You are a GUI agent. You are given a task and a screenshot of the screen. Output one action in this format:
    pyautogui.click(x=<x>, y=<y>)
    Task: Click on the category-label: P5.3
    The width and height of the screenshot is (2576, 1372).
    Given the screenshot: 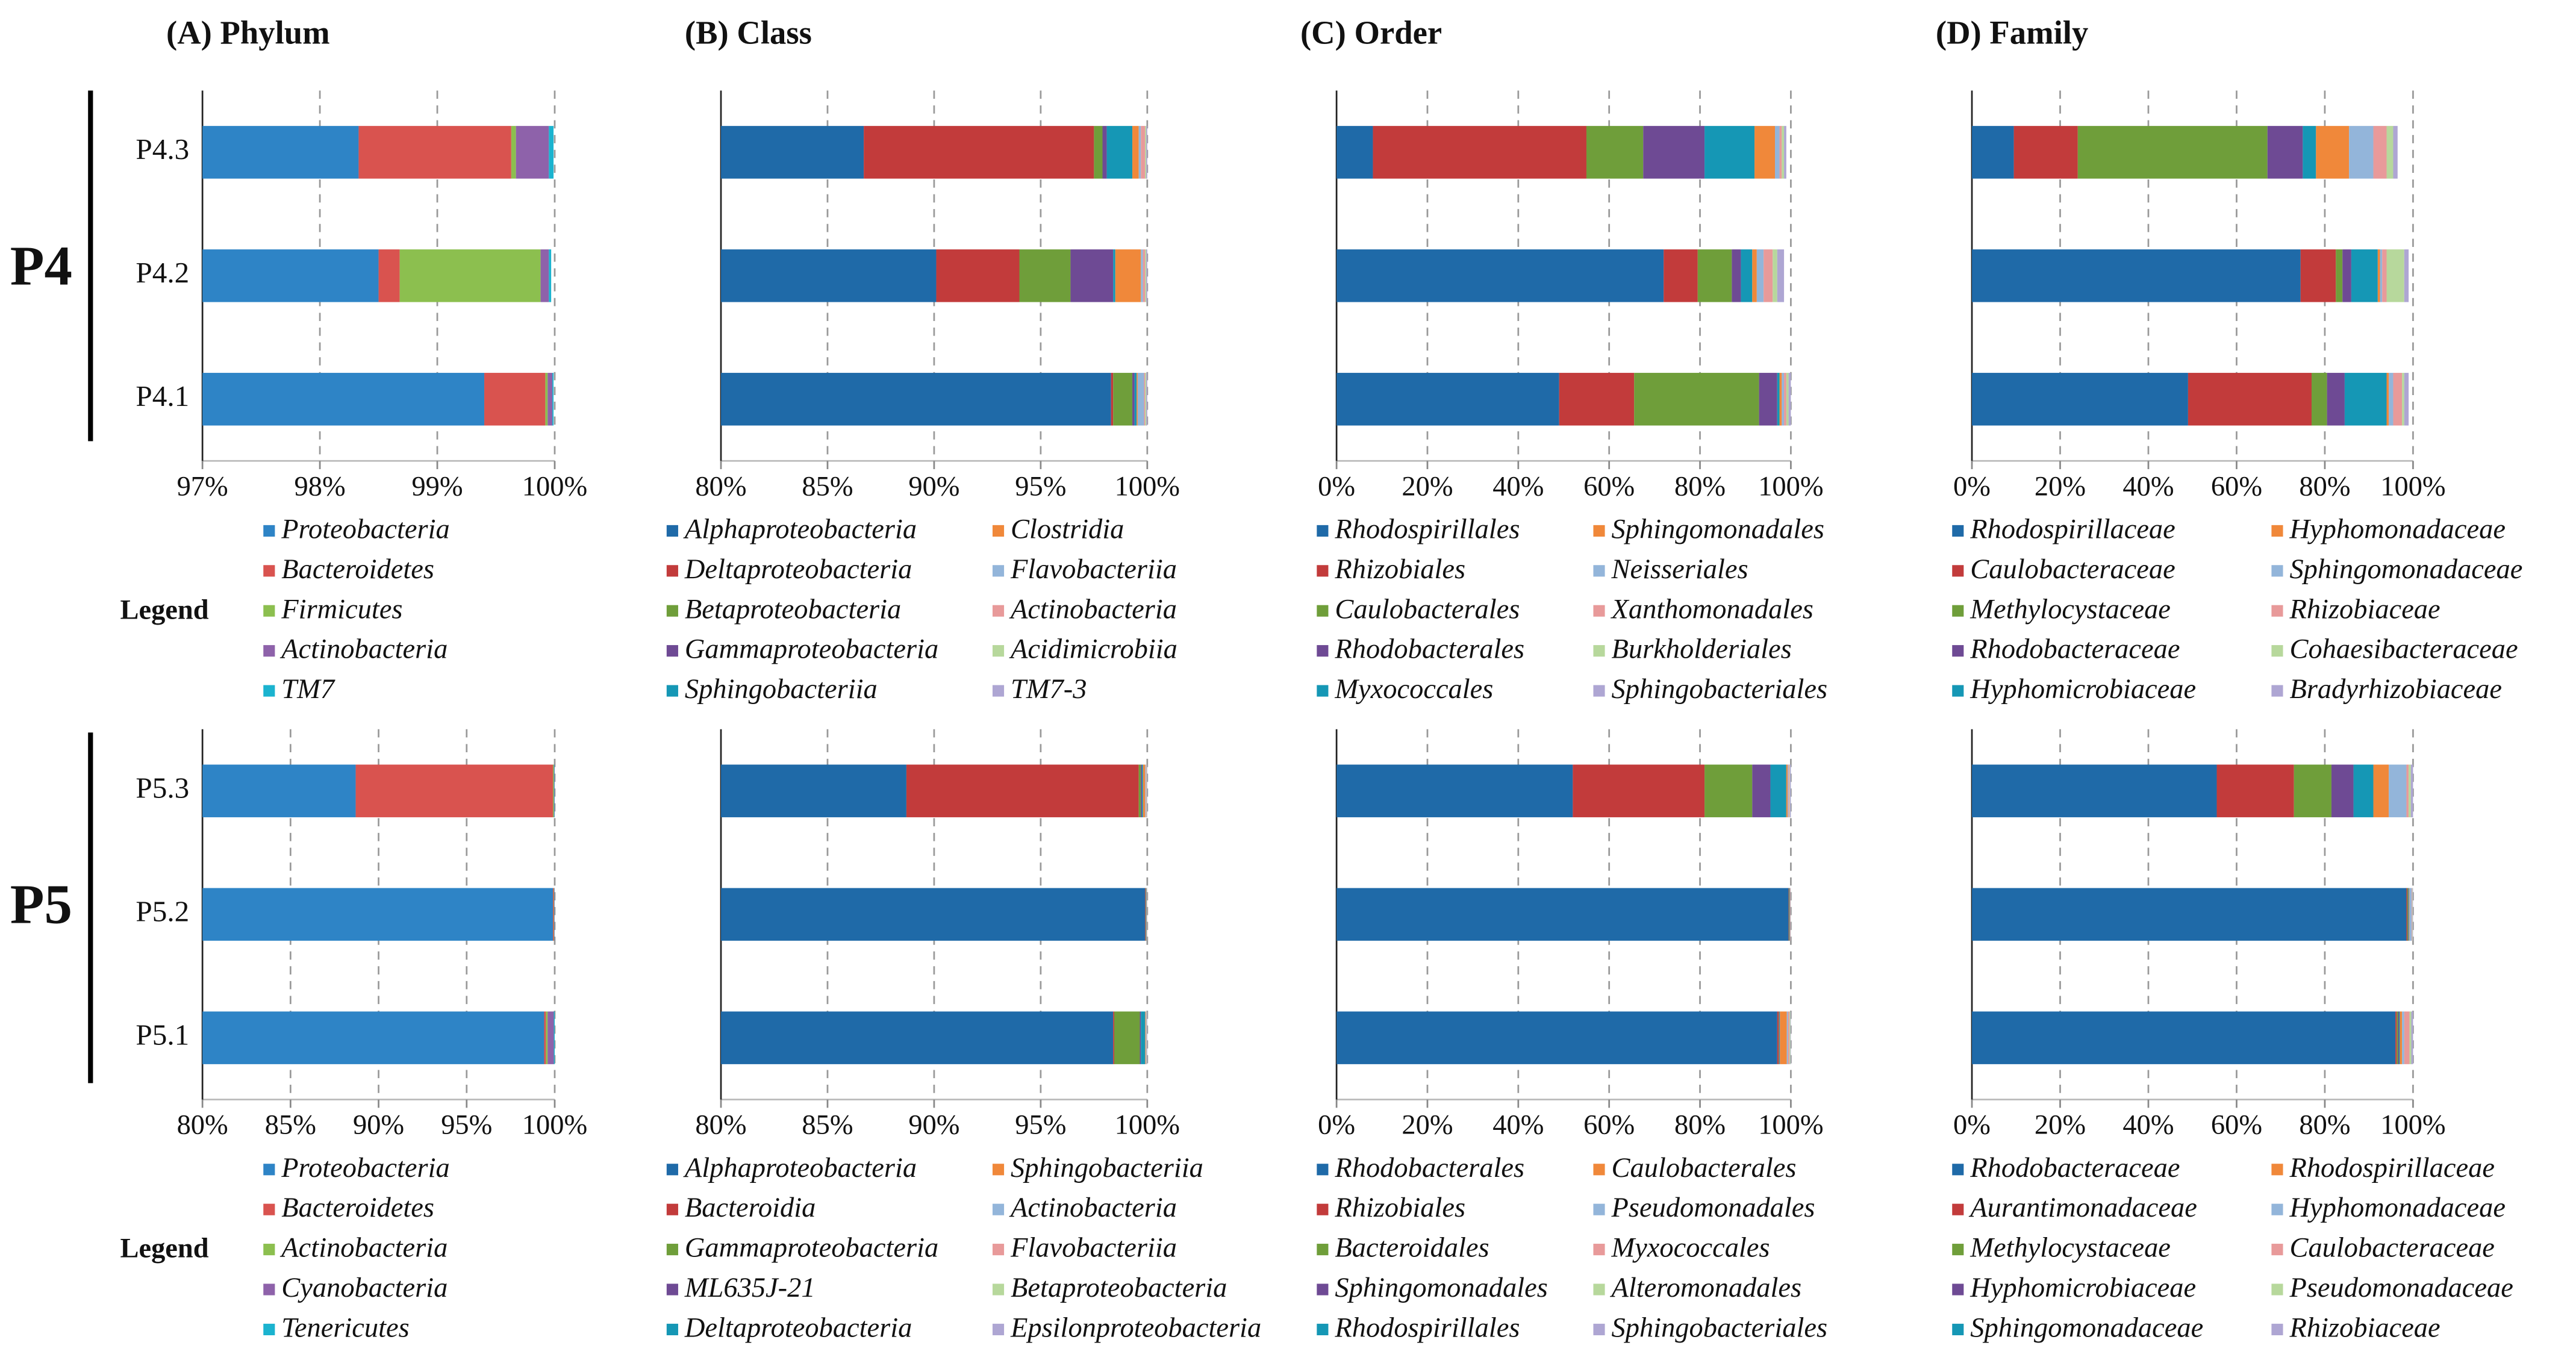 What is the action you would take?
    pyautogui.click(x=162, y=789)
    